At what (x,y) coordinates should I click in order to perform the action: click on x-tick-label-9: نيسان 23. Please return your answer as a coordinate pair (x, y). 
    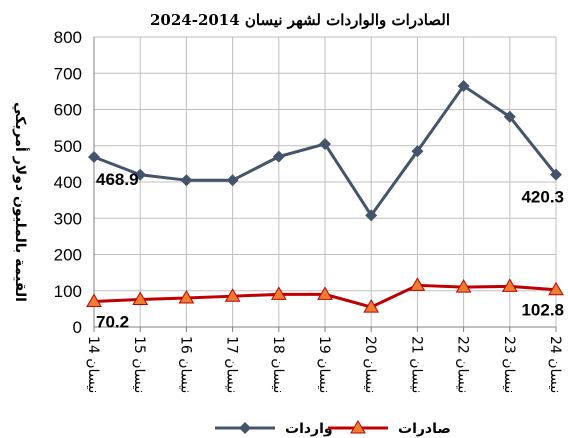
    Looking at the image, I should click on (509, 364).